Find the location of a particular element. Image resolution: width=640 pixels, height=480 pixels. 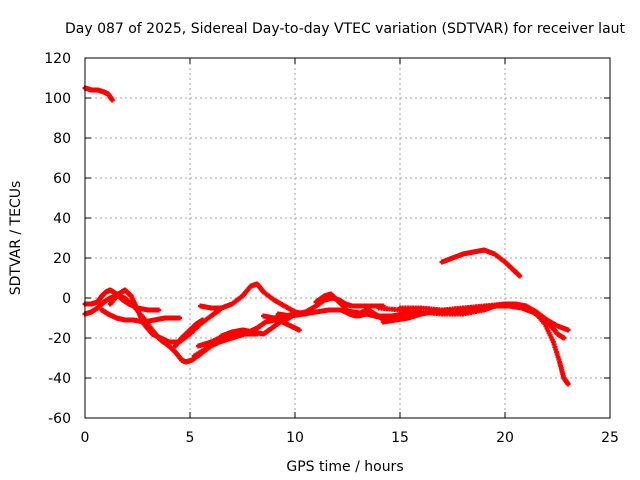

y-tick-label: 80 is located at coordinates (62, 139).